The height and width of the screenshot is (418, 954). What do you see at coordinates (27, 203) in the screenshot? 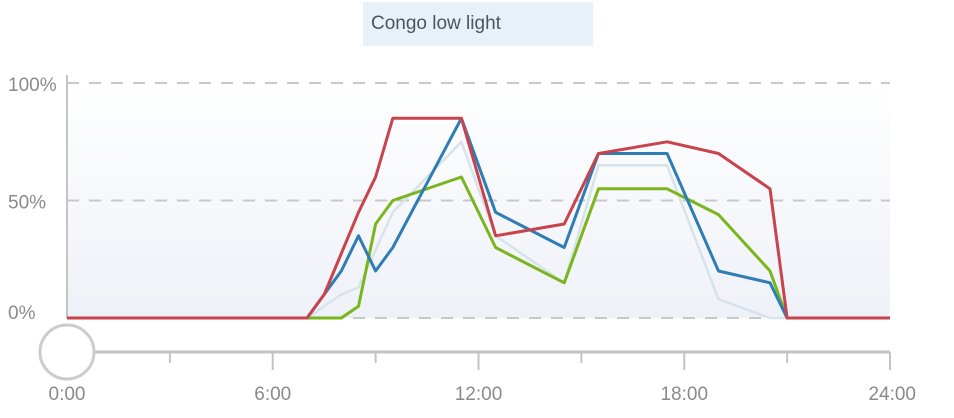
I see `y-tick-label: 50%` at bounding box center [27, 203].